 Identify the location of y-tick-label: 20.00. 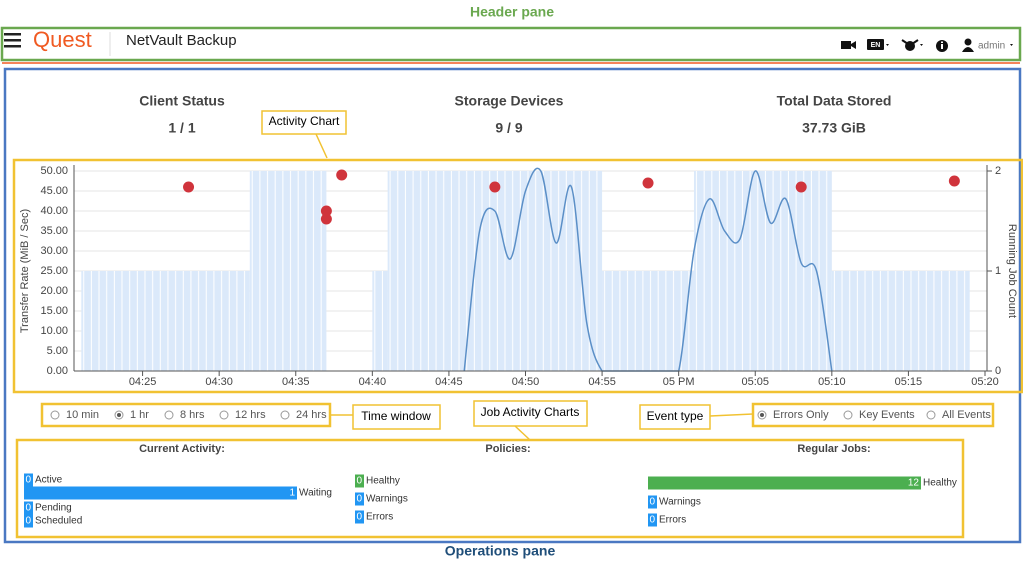
(54, 291).